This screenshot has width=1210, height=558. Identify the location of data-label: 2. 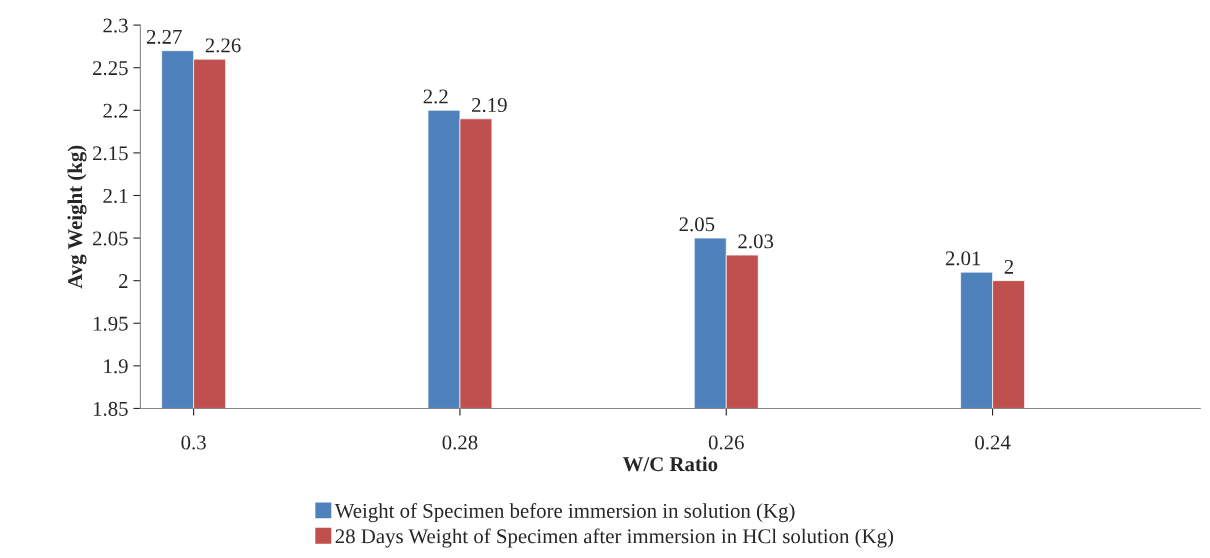
(1009, 266).